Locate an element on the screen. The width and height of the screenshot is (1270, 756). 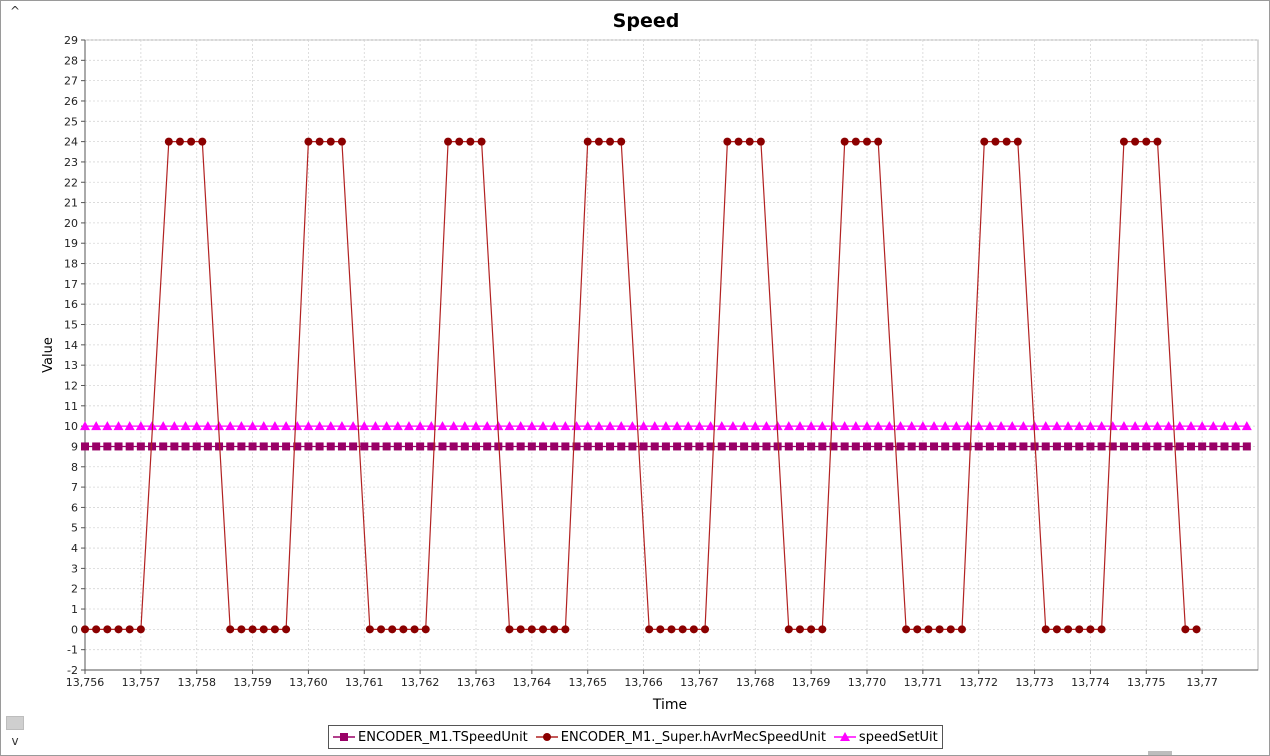
x-tick-label: 13,772 is located at coordinates (978, 682).